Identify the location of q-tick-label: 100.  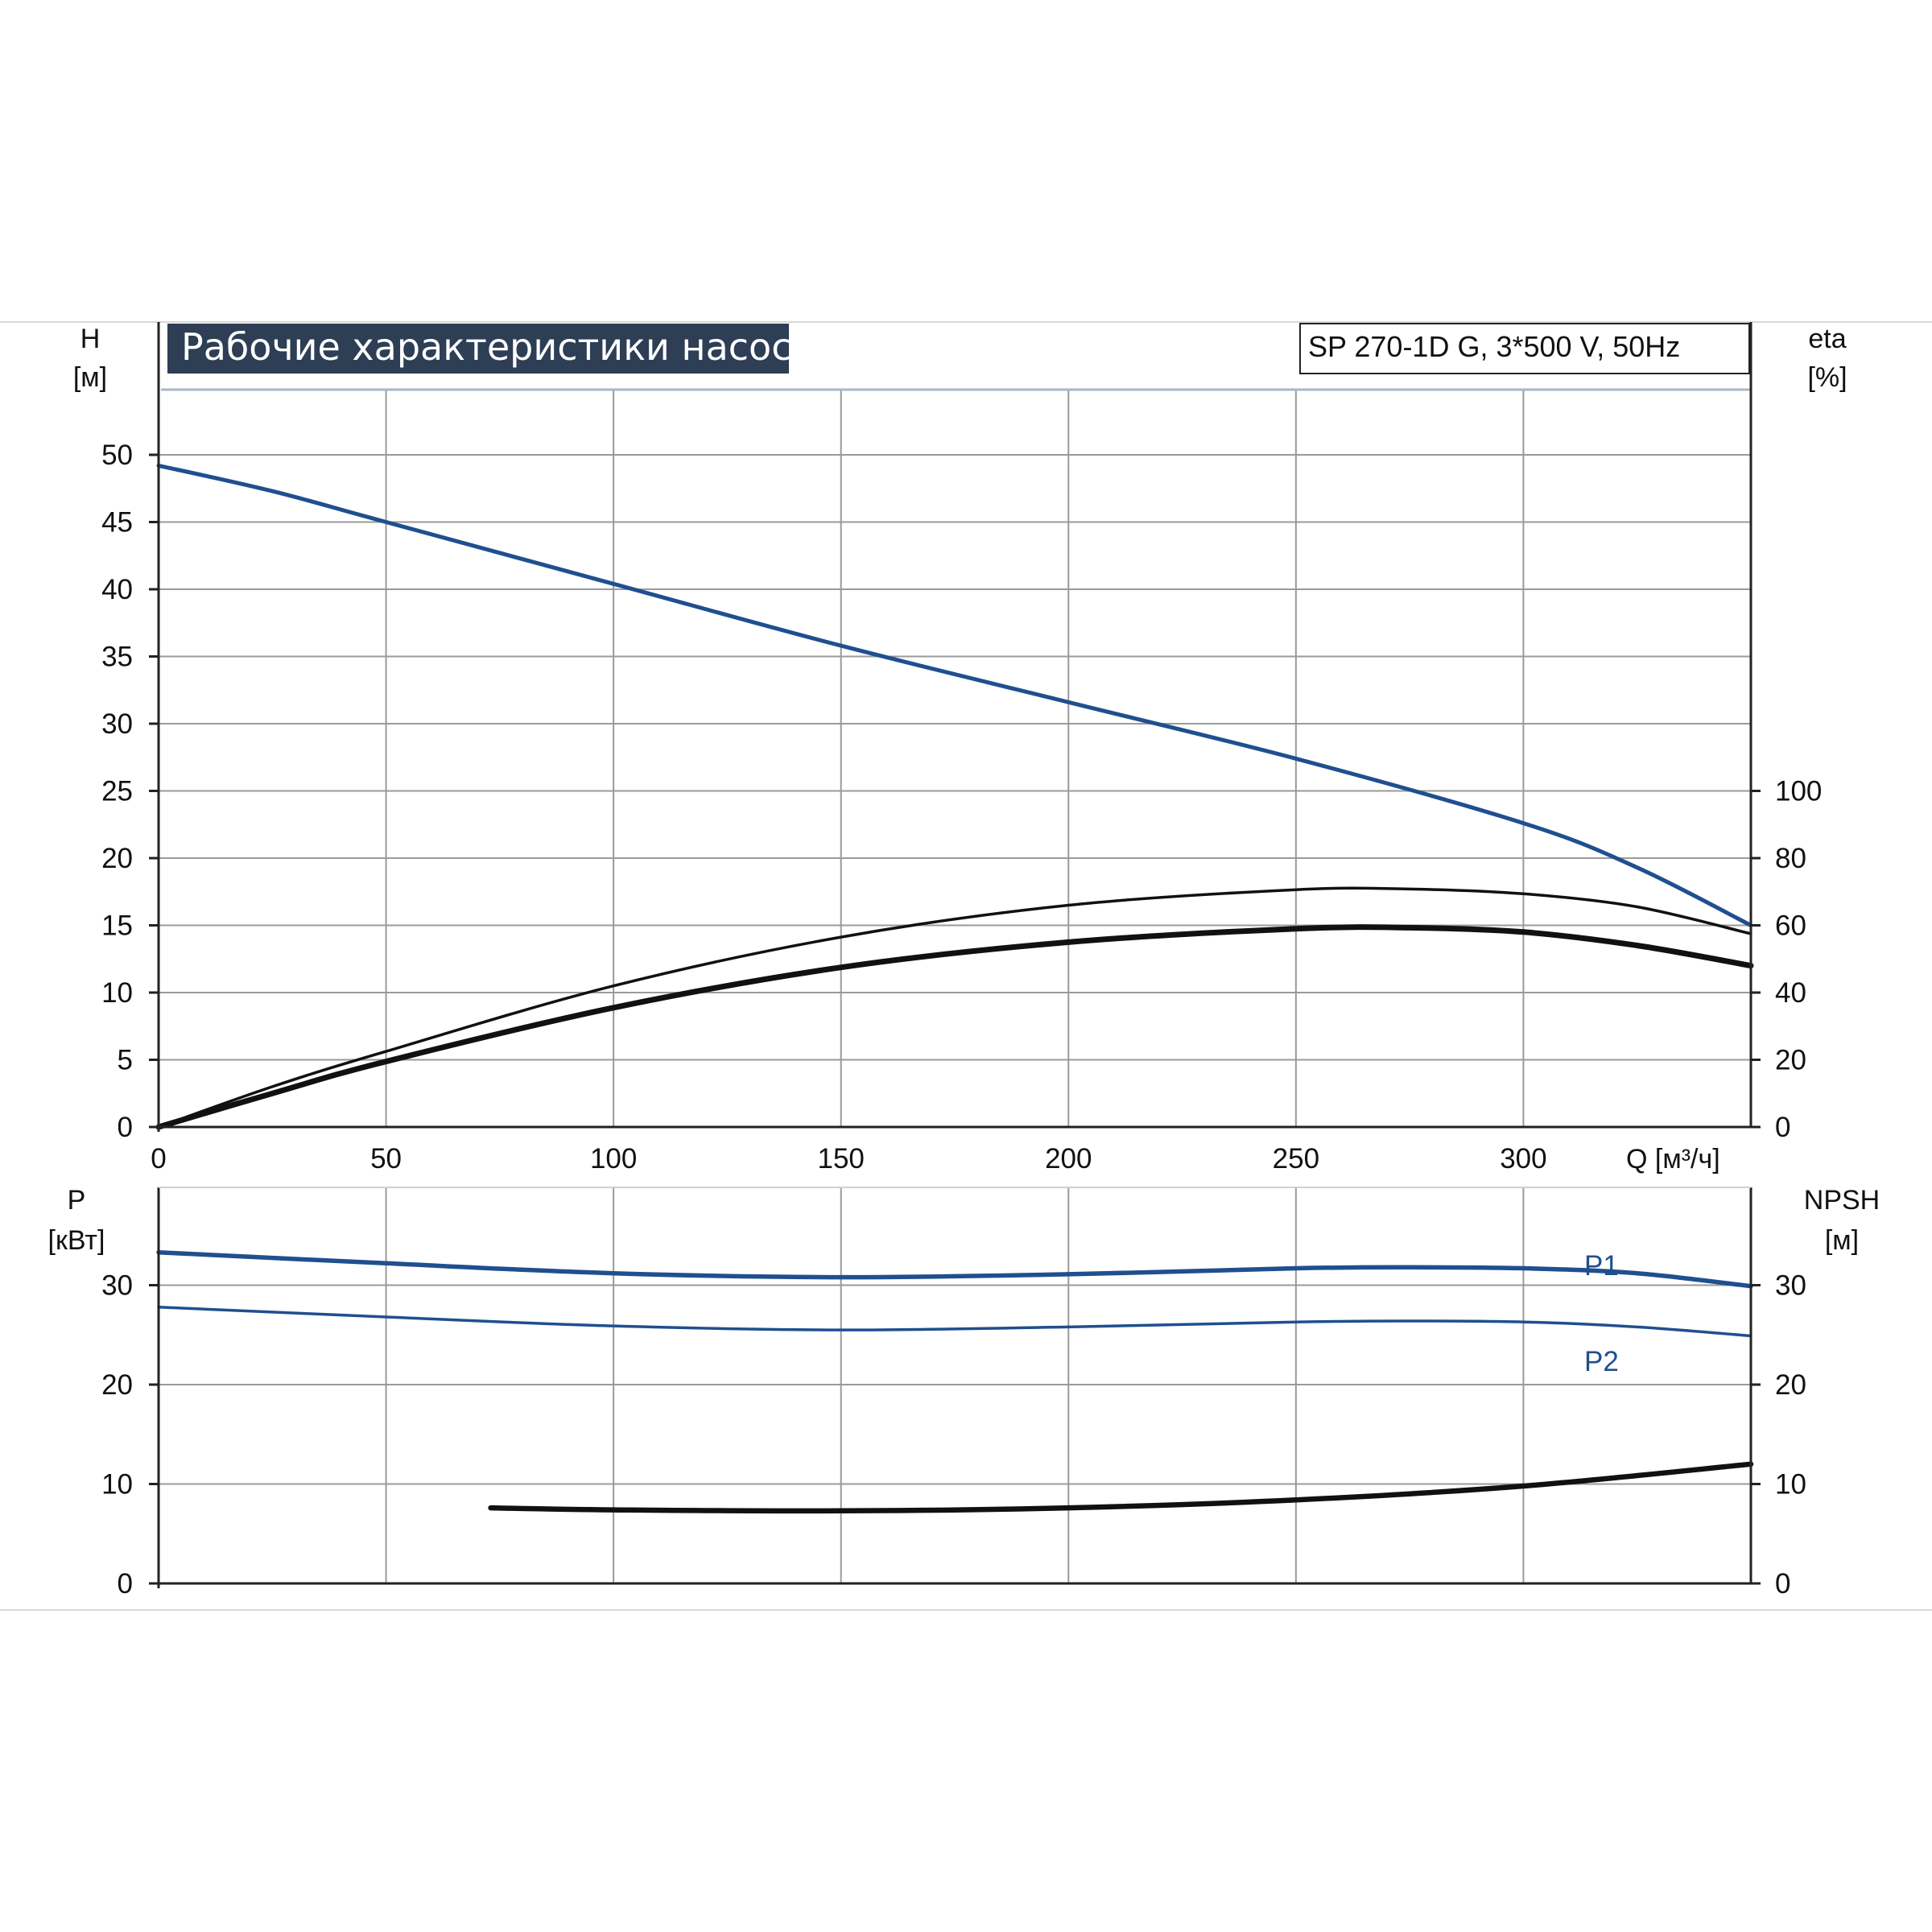
(613, 1158).